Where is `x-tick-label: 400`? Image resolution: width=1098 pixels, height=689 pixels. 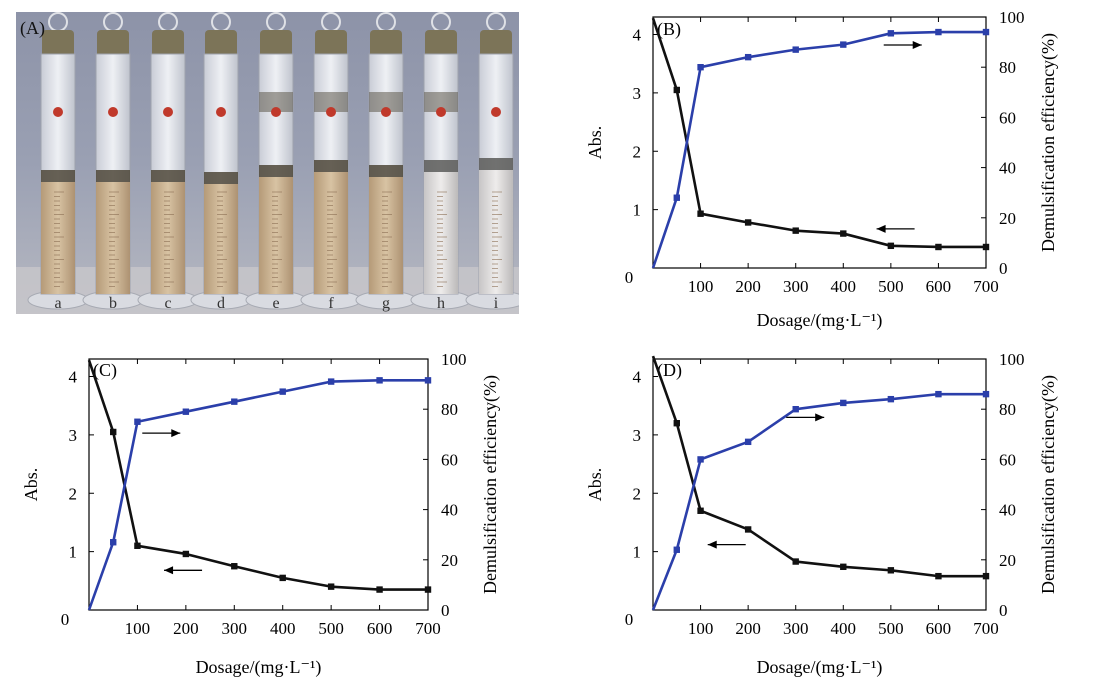
x-tick-label: 400 is located at coordinates (283, 628).